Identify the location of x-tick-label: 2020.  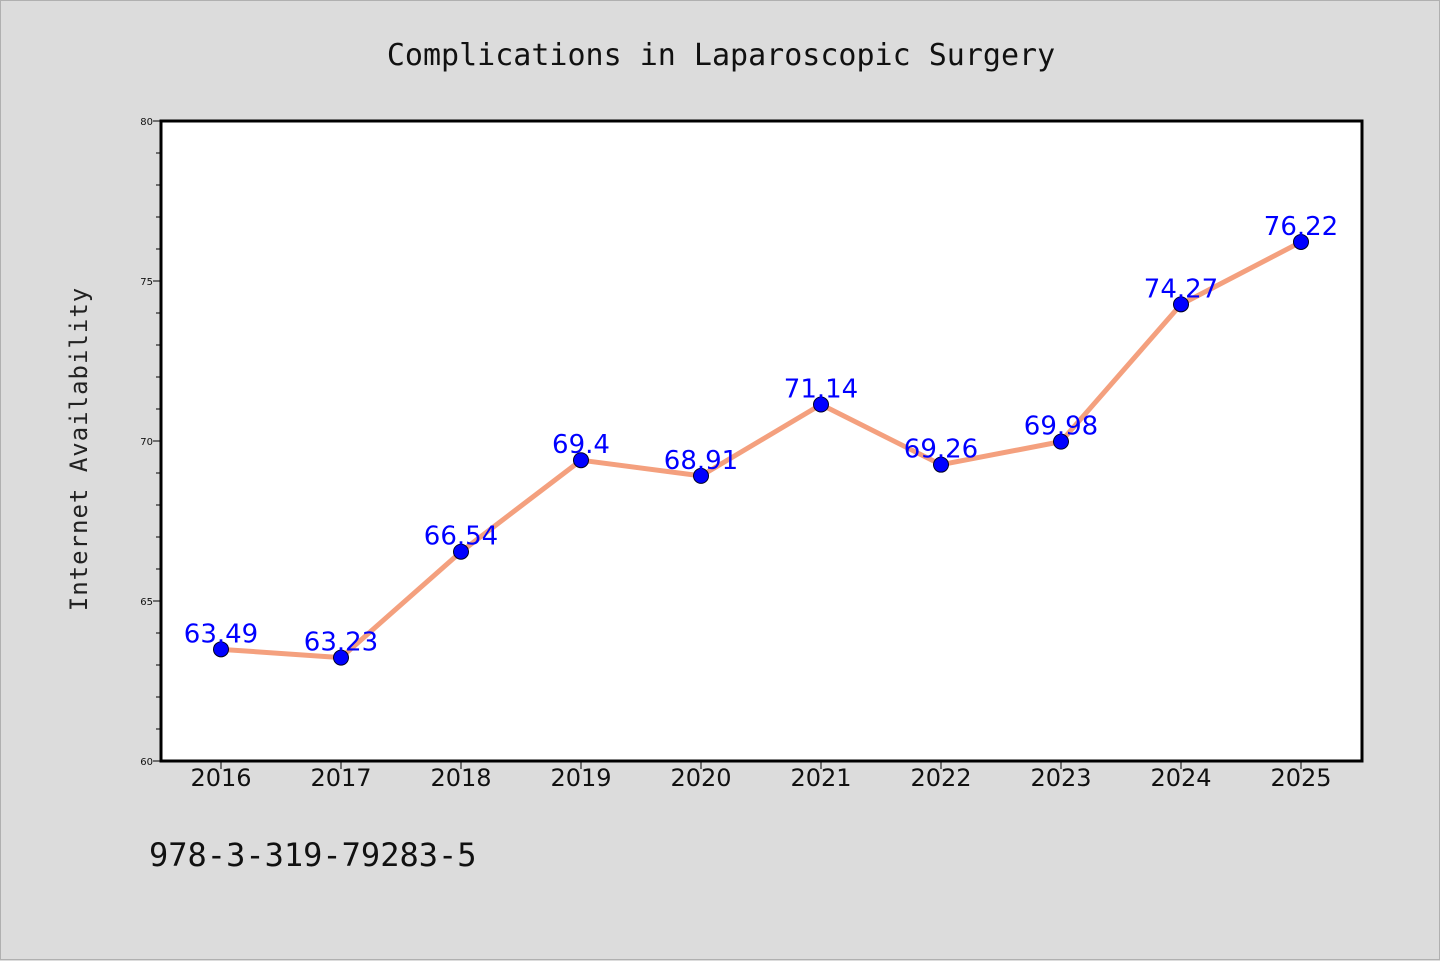
(700, 778).